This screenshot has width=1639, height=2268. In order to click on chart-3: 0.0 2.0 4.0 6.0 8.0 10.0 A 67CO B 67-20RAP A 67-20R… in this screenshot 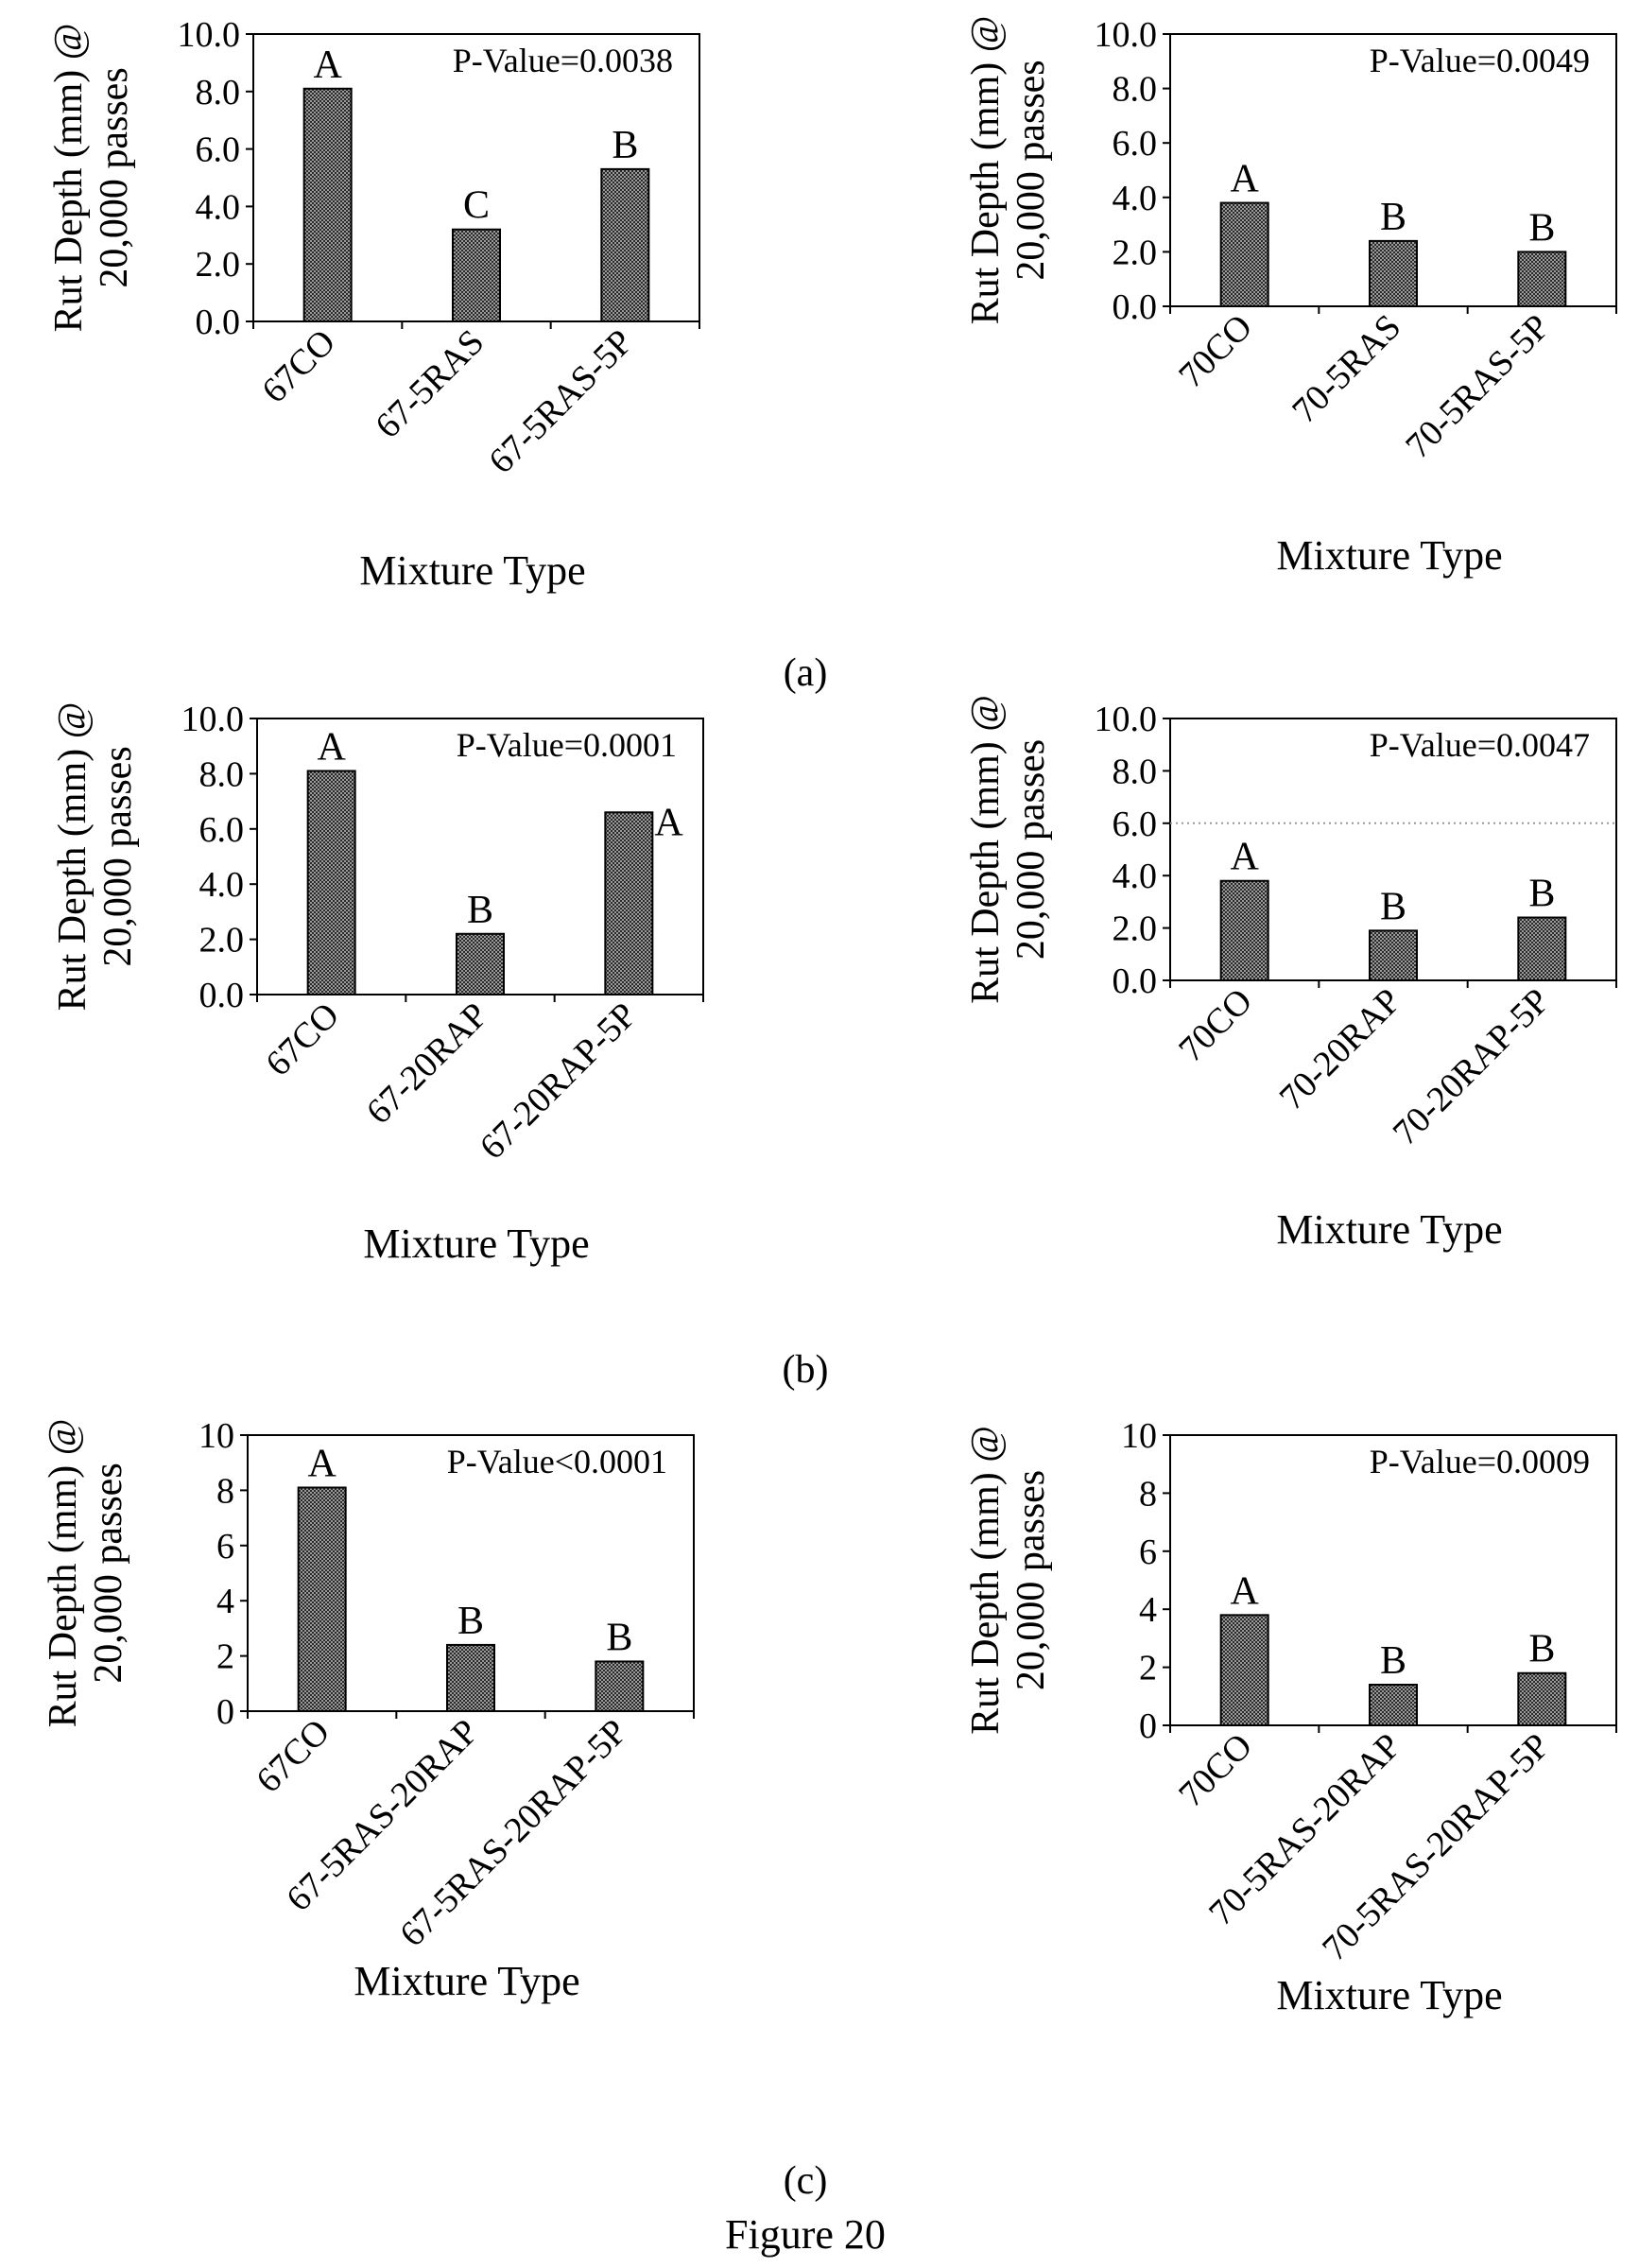, I will do `click(378, 983)`.